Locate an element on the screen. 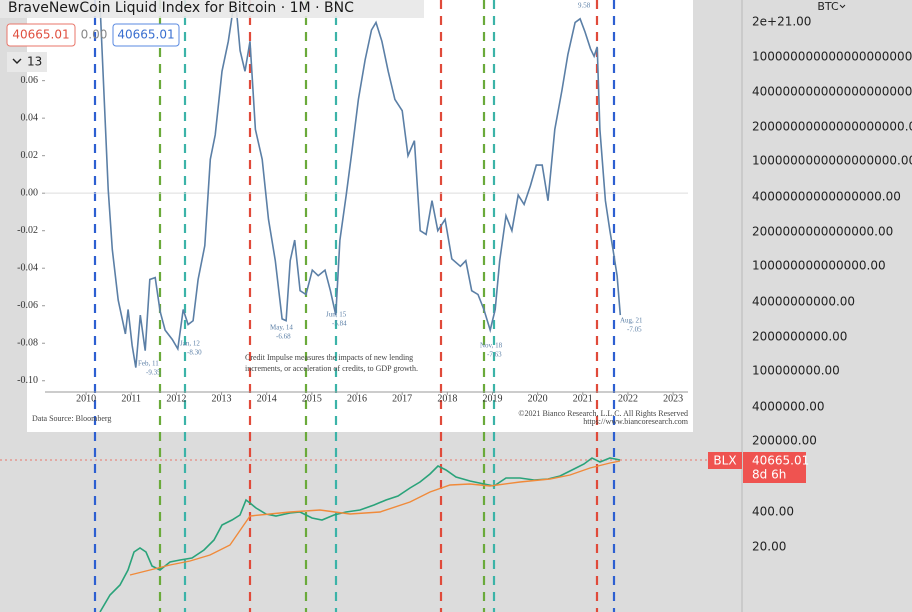 This screenshot has width=912, height=612. source: Data Source: Bloomberg is located at coordinates (71, 418).